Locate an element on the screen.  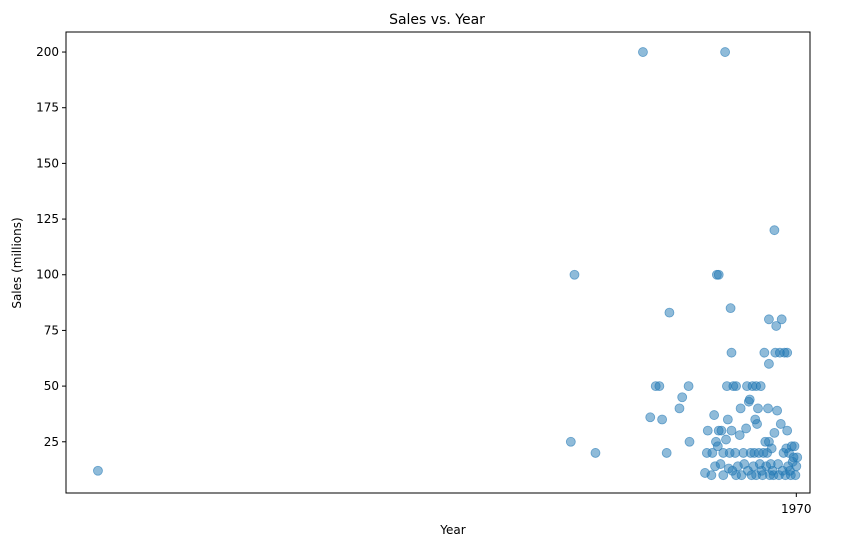
x-tick-label: 1970 is located at coordinates (796, 509).